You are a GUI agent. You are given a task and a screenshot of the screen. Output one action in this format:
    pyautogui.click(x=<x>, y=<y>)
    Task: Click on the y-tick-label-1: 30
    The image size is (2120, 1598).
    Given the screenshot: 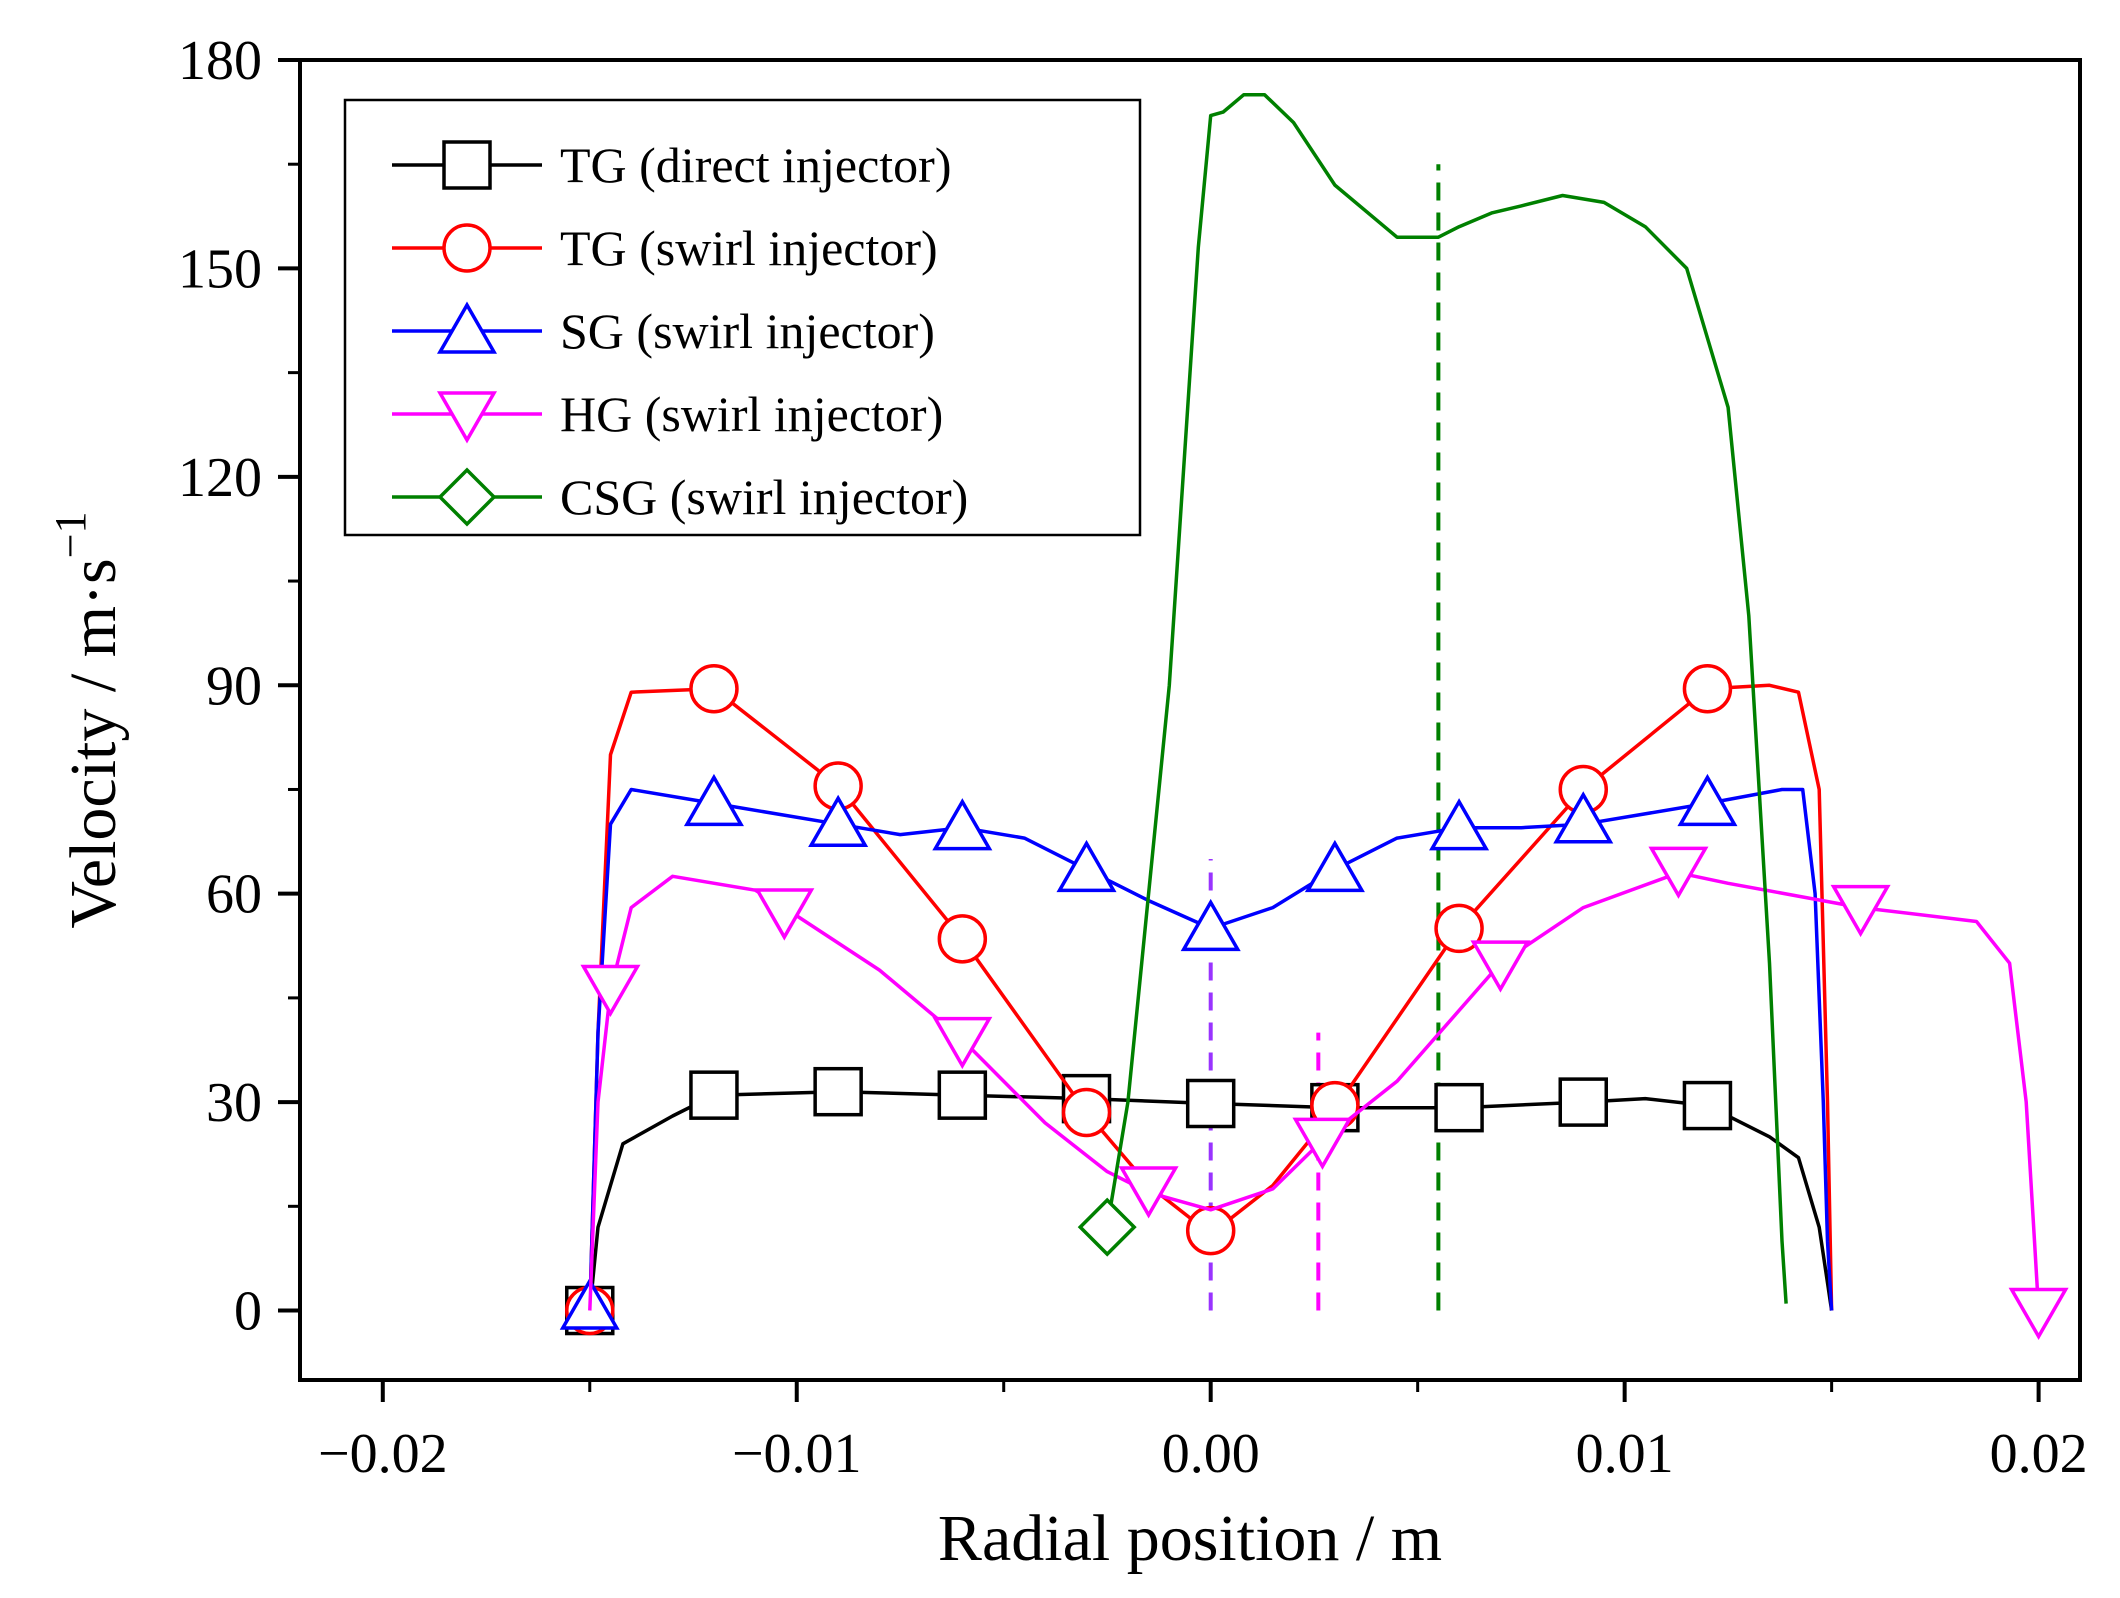 What is the action you would take?
    pyautogui.click(x=234, y=1103)
    